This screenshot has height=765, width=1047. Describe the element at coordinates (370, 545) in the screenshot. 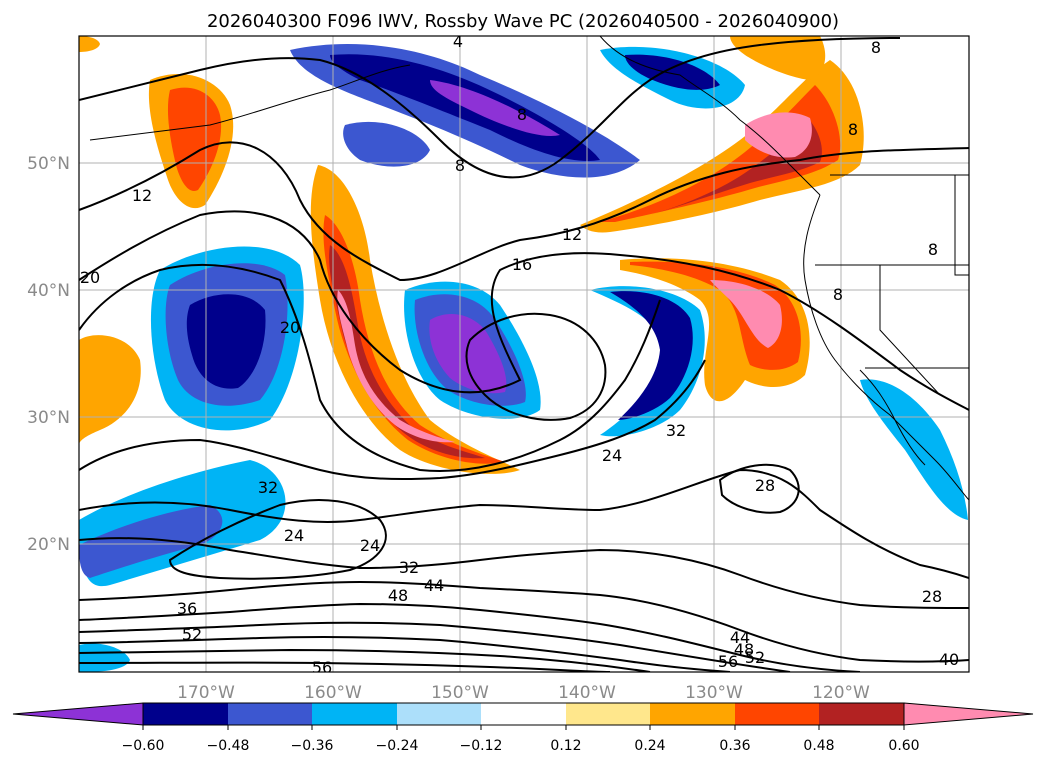

I see `contour-label: 24` at that location.